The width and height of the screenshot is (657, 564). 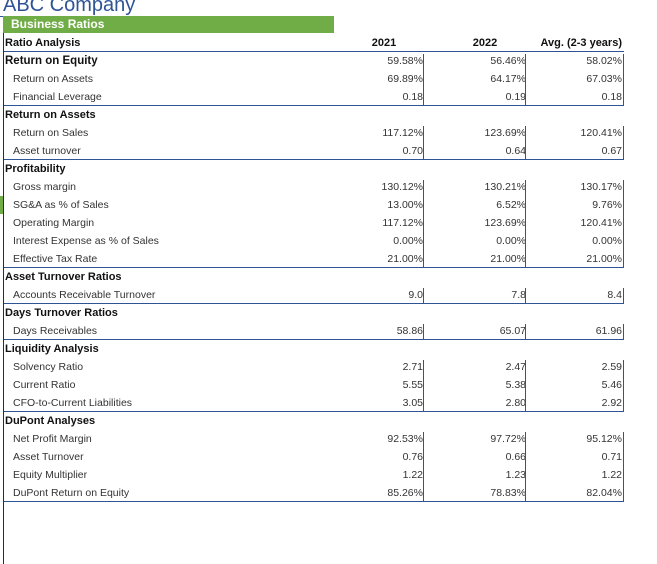 What do you see at coordinates (581, 43) in the screenshot?
I see `header-col-avg: Avg. (2-3 years)` at bounding box center [581, 43].